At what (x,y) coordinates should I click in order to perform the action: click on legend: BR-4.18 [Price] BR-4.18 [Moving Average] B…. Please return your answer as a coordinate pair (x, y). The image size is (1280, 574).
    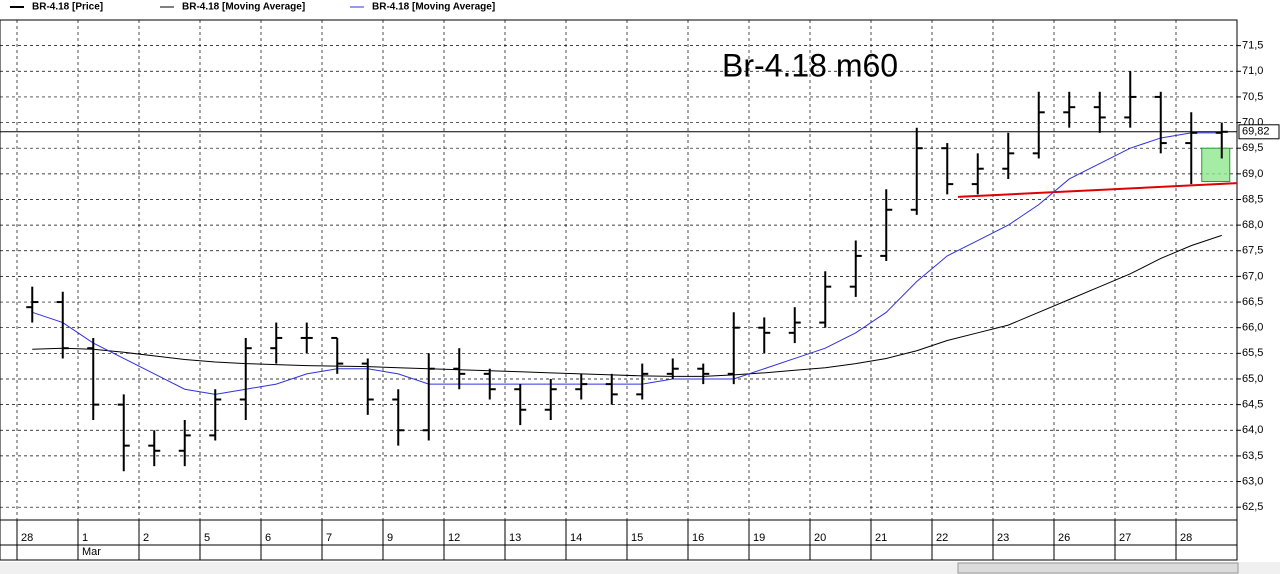
    Looking at the image, I should click on (252, 7).